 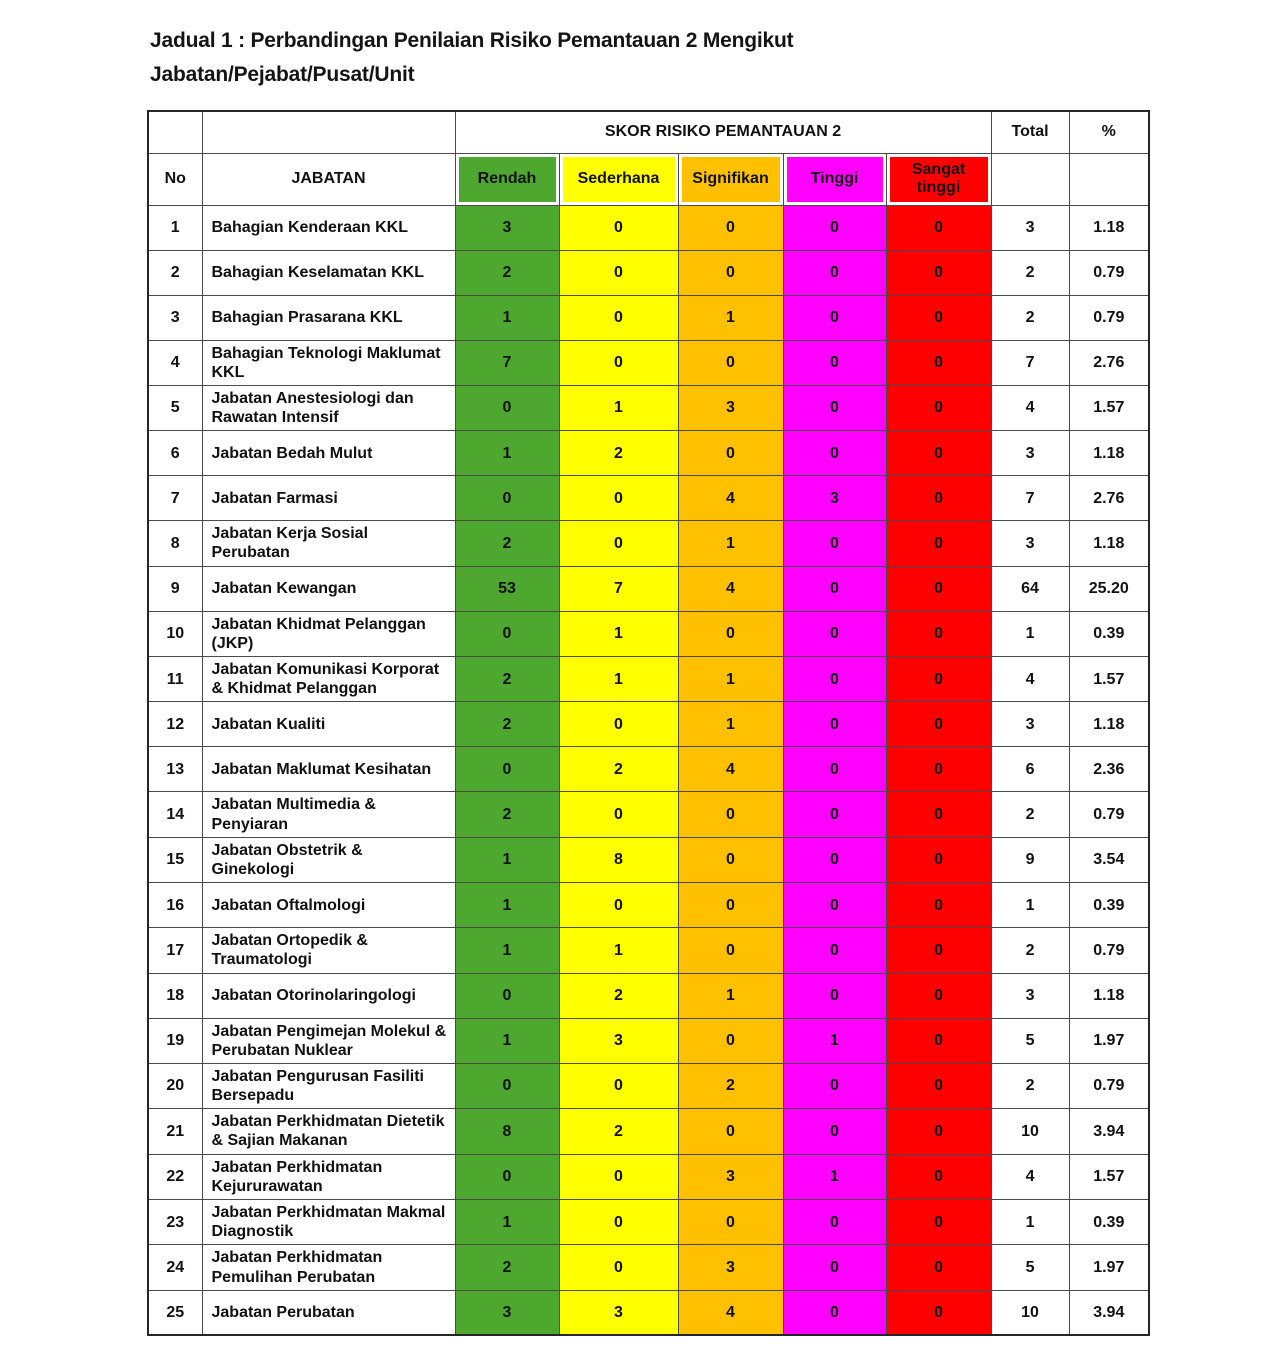 I want to click on cell-total: 6, so click(x=1030, y=769).